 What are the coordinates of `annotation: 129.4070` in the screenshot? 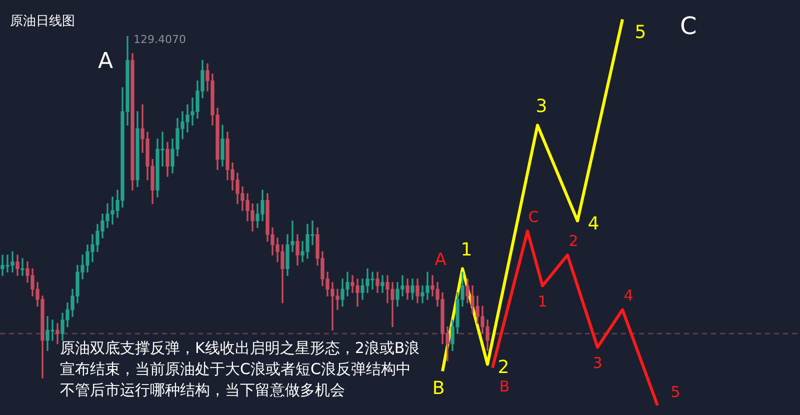 It's located at (160, 39).